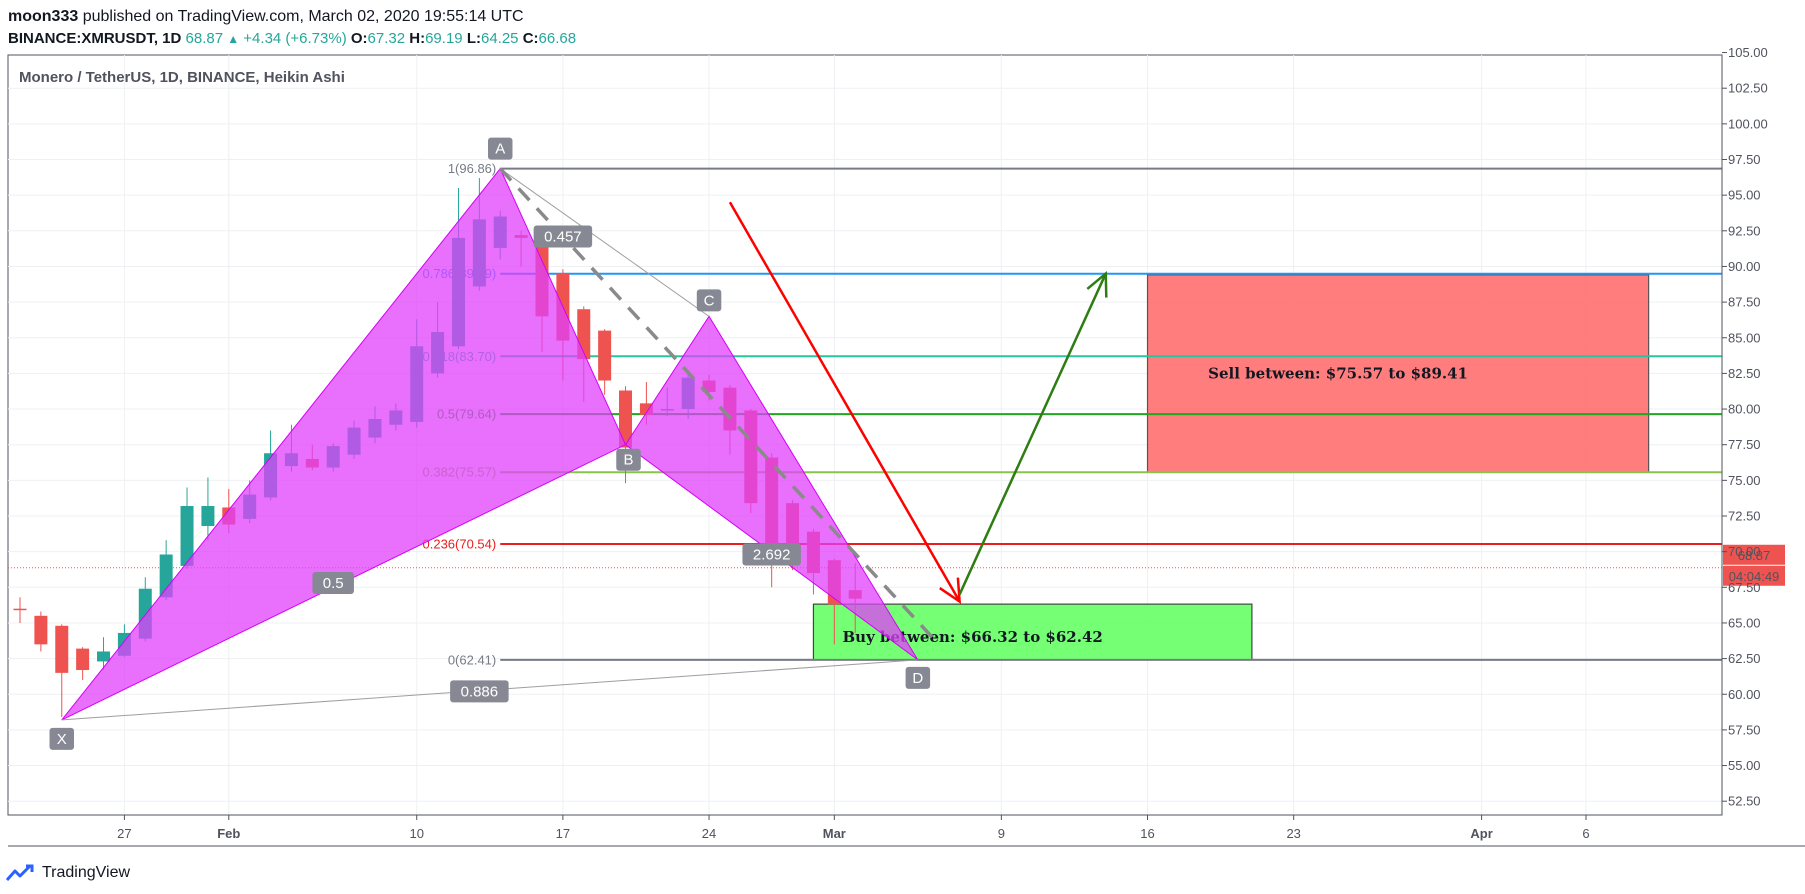 Image resolution: width=1805 pixels, height=894 pixels. Describe the element at coordinates (834, 833) in the screenshot. I see `time-tick-label: Mar` at that location.